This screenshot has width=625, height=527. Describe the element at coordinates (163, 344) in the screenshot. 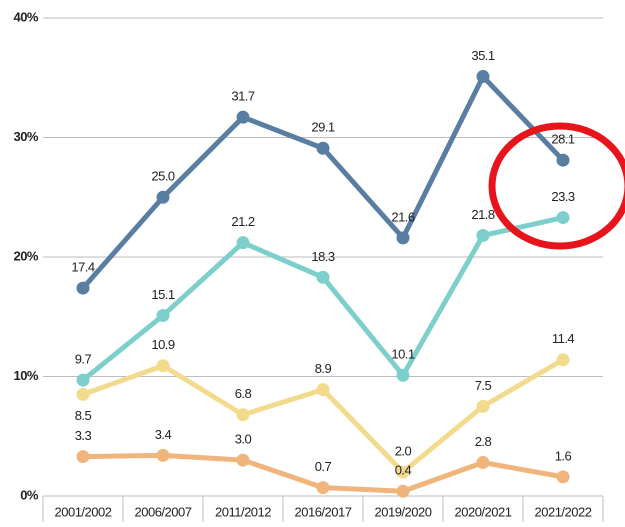

I see `data-label: 10.9` at that location.